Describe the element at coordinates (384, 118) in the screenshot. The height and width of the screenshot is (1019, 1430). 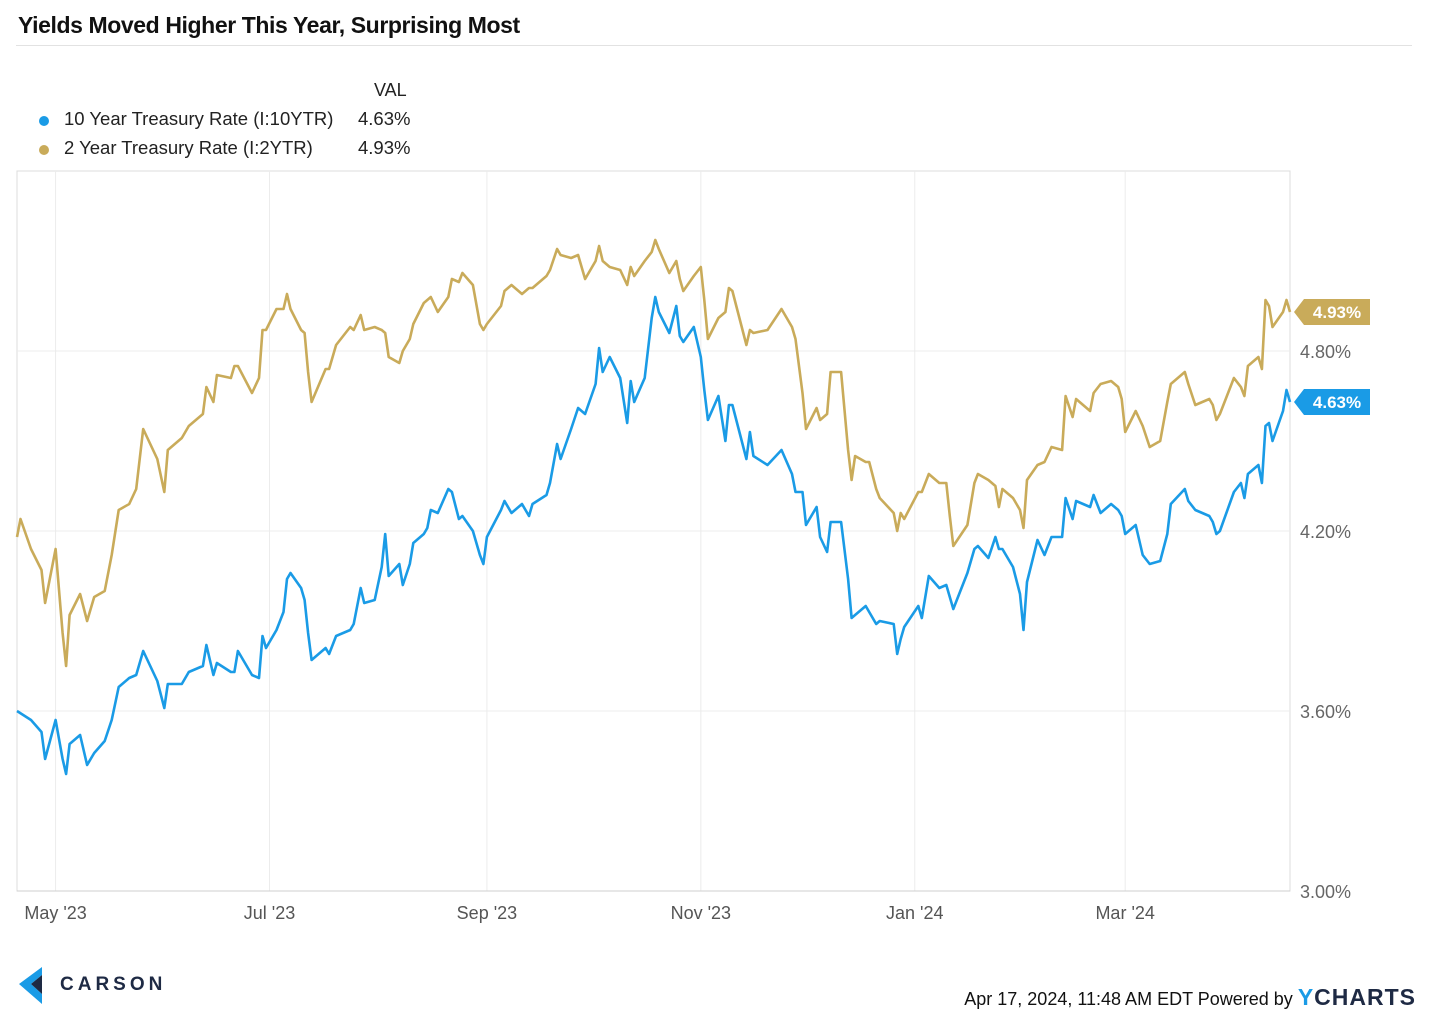
I see `legend-value-10y: 4.63%` at that location.